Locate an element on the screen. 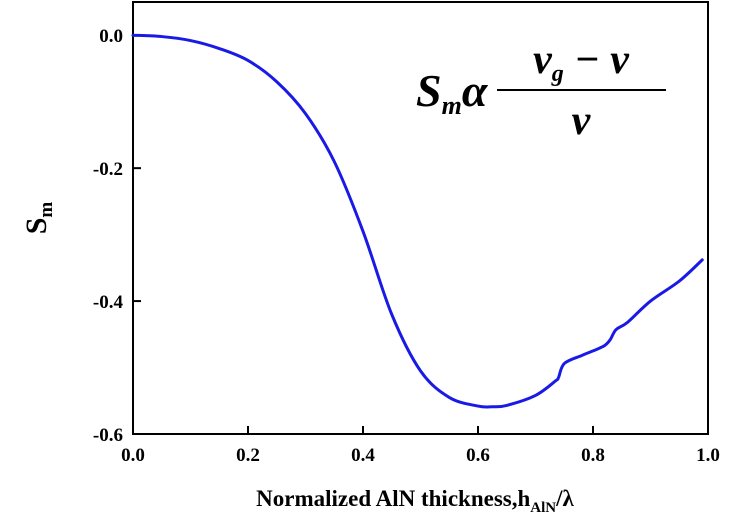 The image size is (730, 516). formula-lhs-sub: m is located at coordinates (452, 105).